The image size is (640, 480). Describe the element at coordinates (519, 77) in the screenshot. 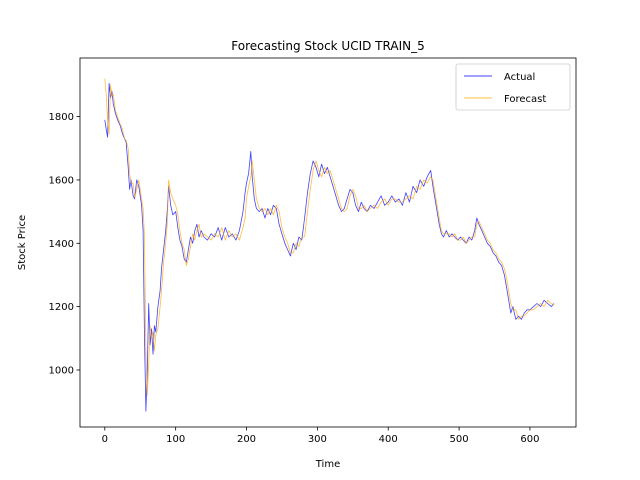

I see `legend-label-actual: Actual` at that location.